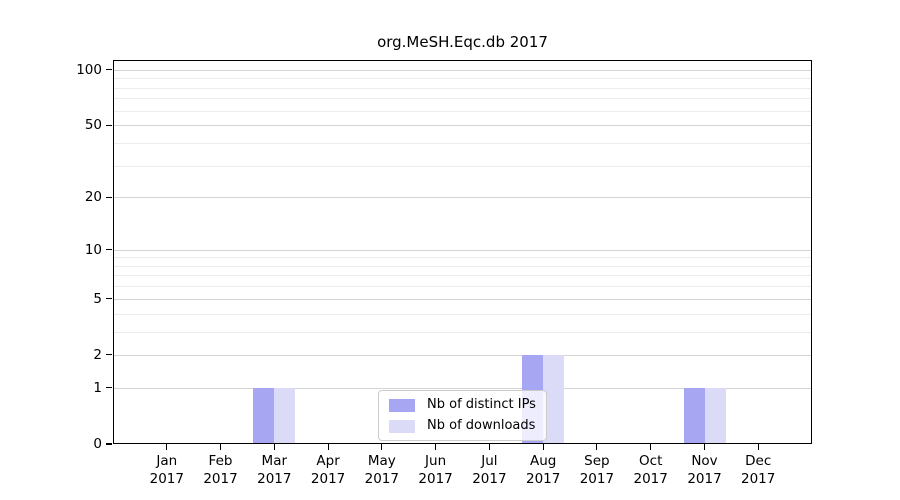 Image resolution: width=900 pixels, height=500 pixels. I want to click on x-tick-label: Jan 2017, so click(167, 470).